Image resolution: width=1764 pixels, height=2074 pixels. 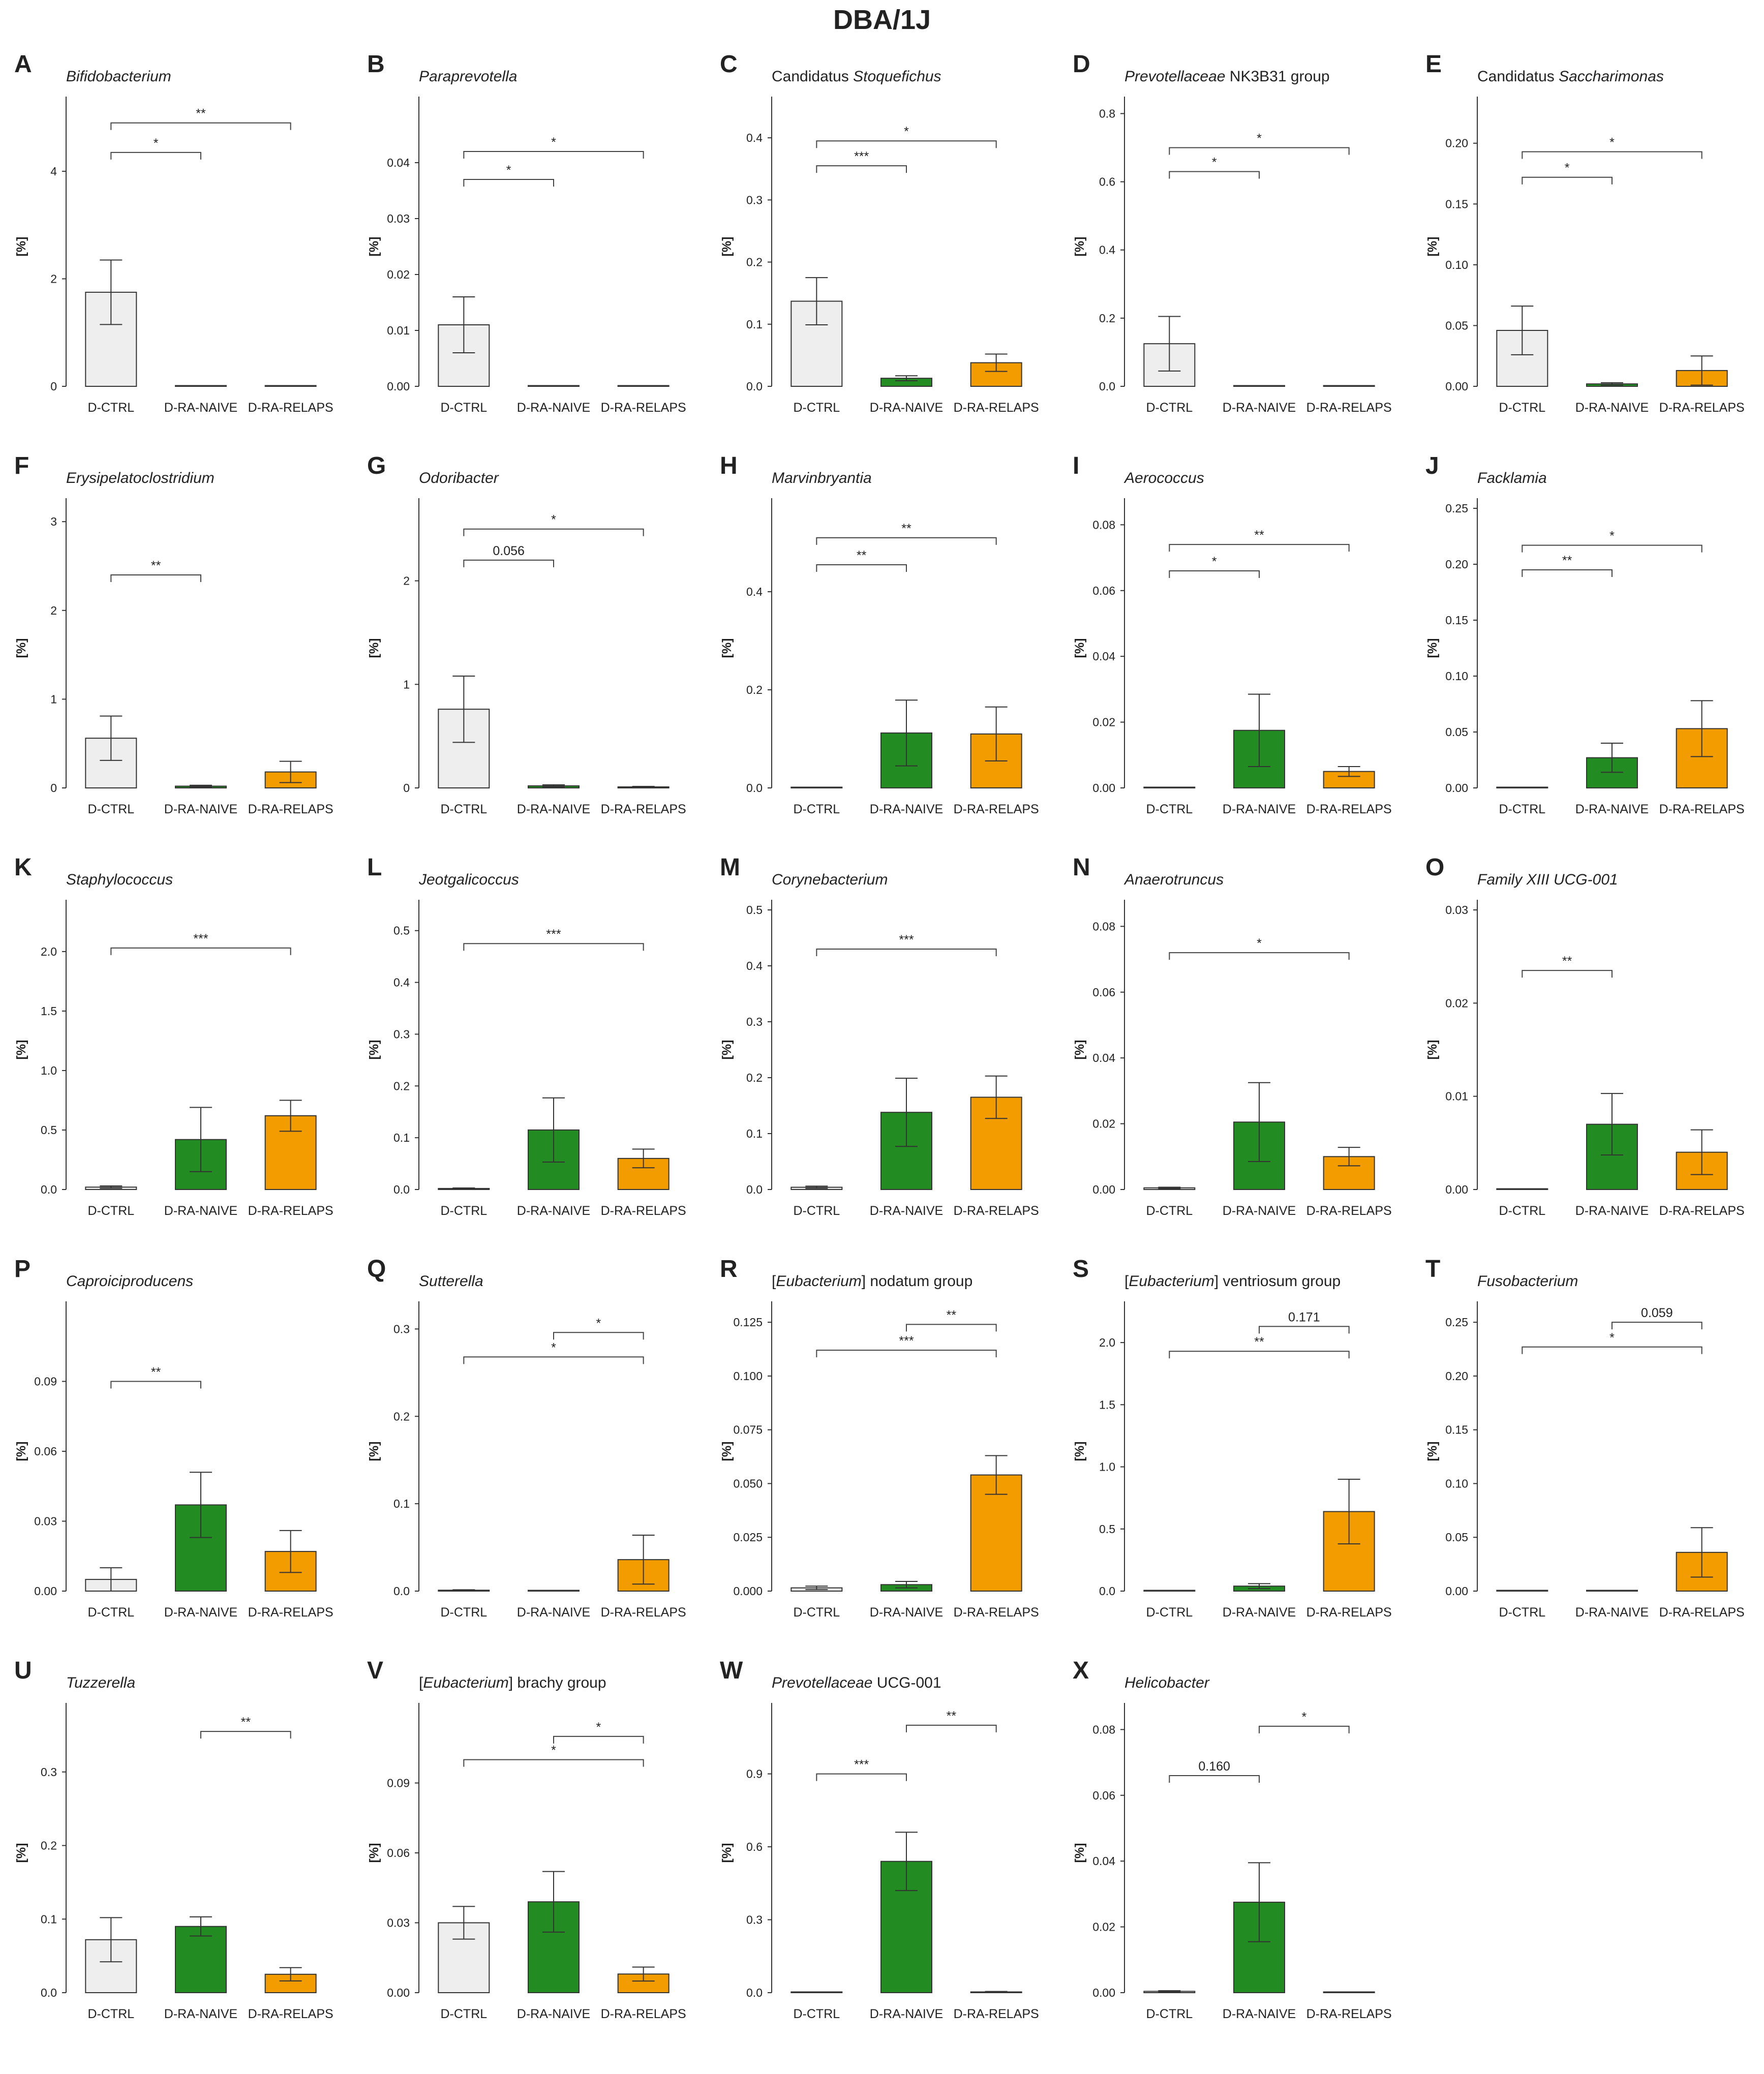 What do you see at coordinates (816, 1992) in the screenshot?
I see `bar-d-ctrl` at bounding box center [816, 1992].